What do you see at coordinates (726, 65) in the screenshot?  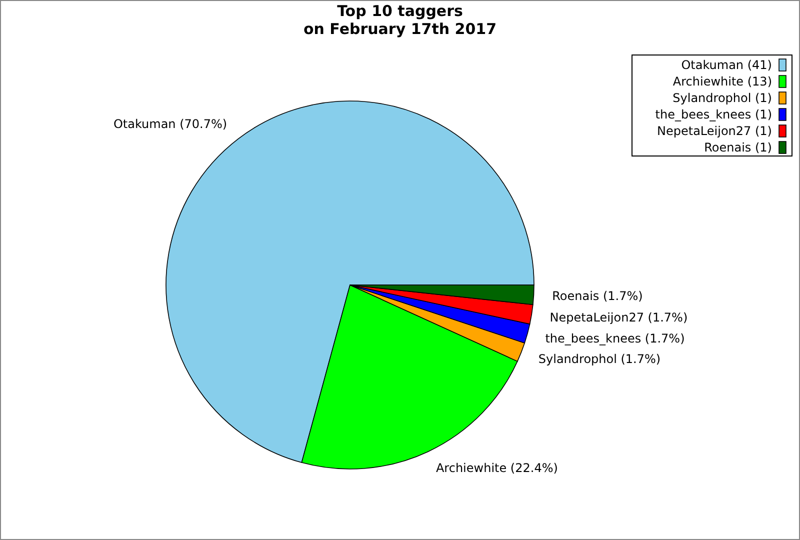 I see `legend-label: Otakuman (41)` at bounding box center [726, 65].